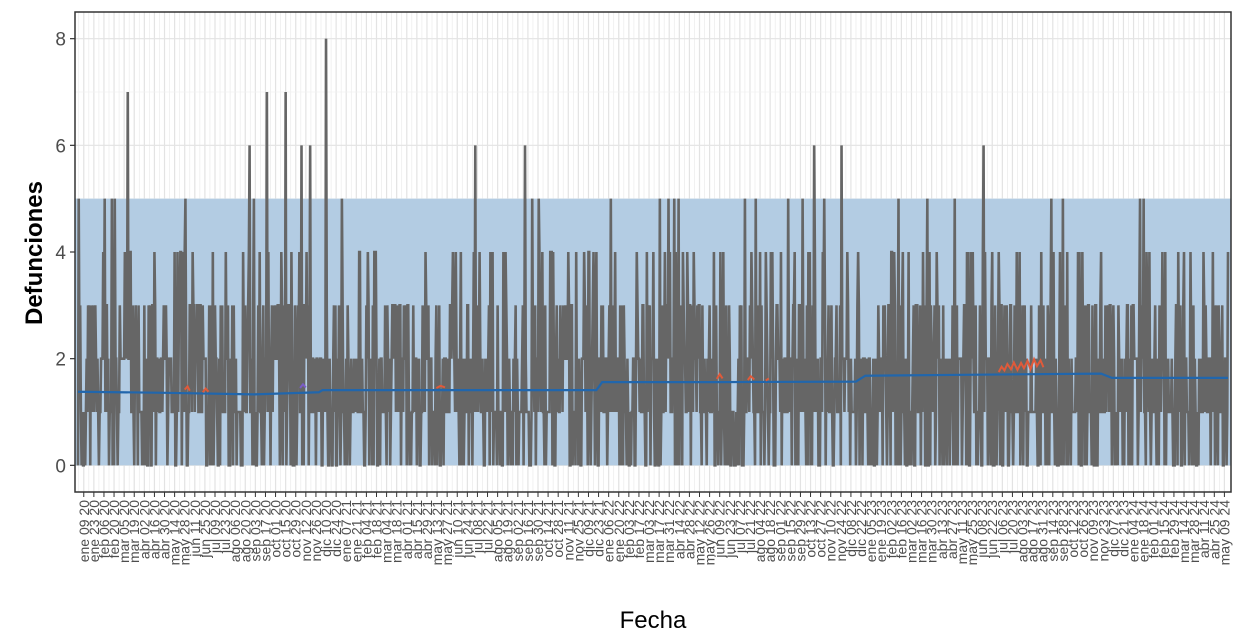 The height and width of the screenshot is (638, 1236). I want to click on x-axis-title: Fecha, so click(653, 620).